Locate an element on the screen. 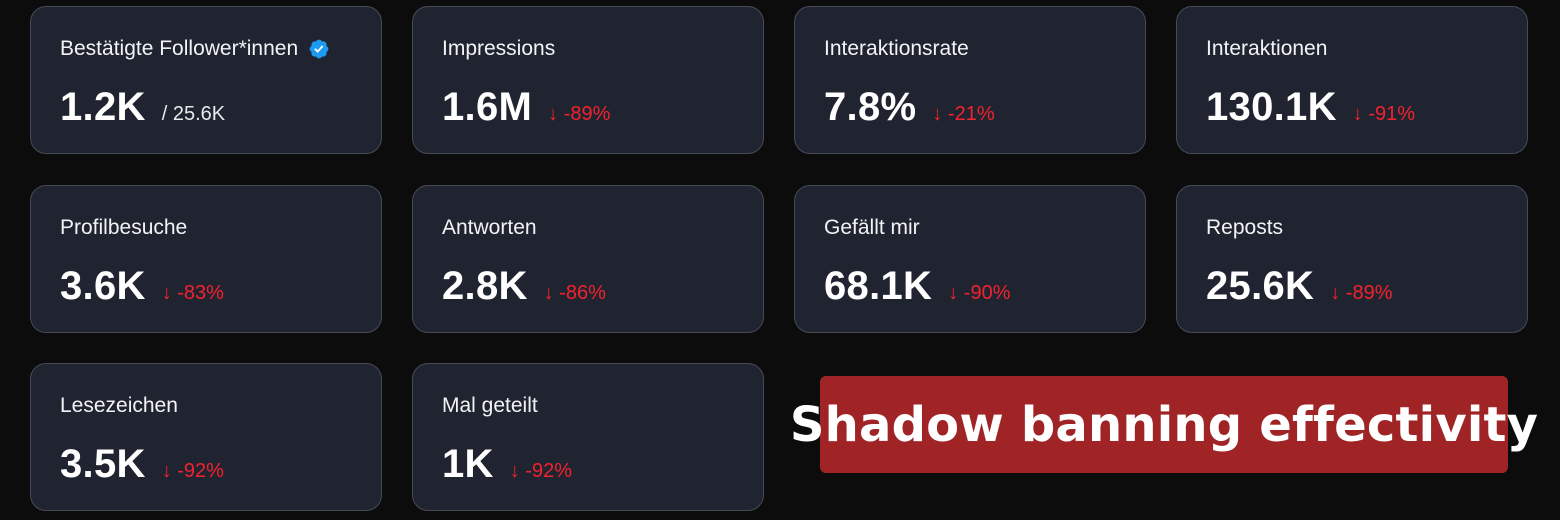 This screenshot has width=1560, height=520. metric-value-row: 25.6K ↓ -89% is located at coordinates (1299, 286).